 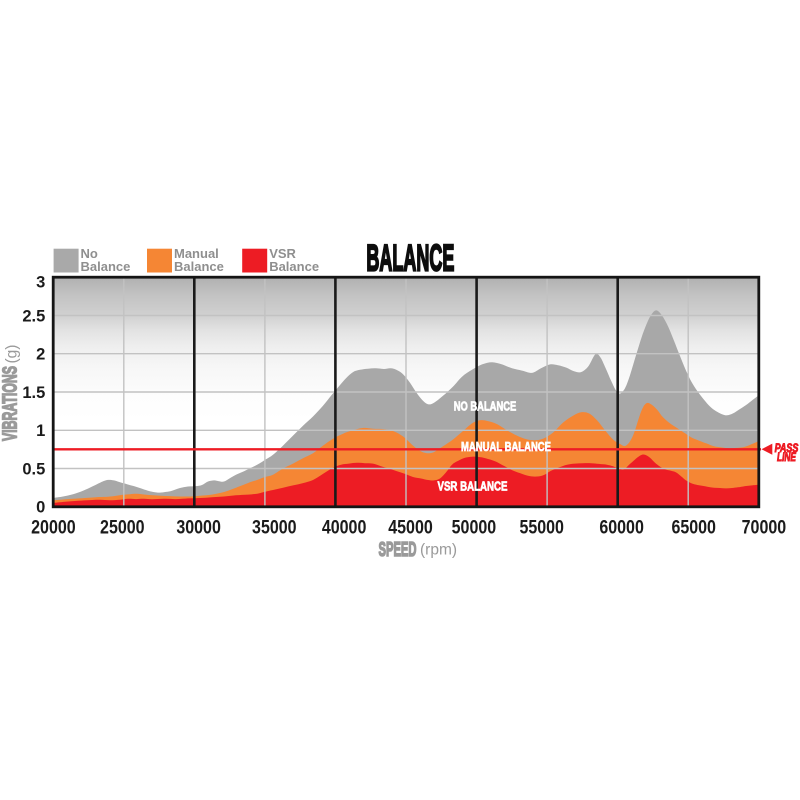 I want to click on svg-text: 40000, so click(x=344, y=528).